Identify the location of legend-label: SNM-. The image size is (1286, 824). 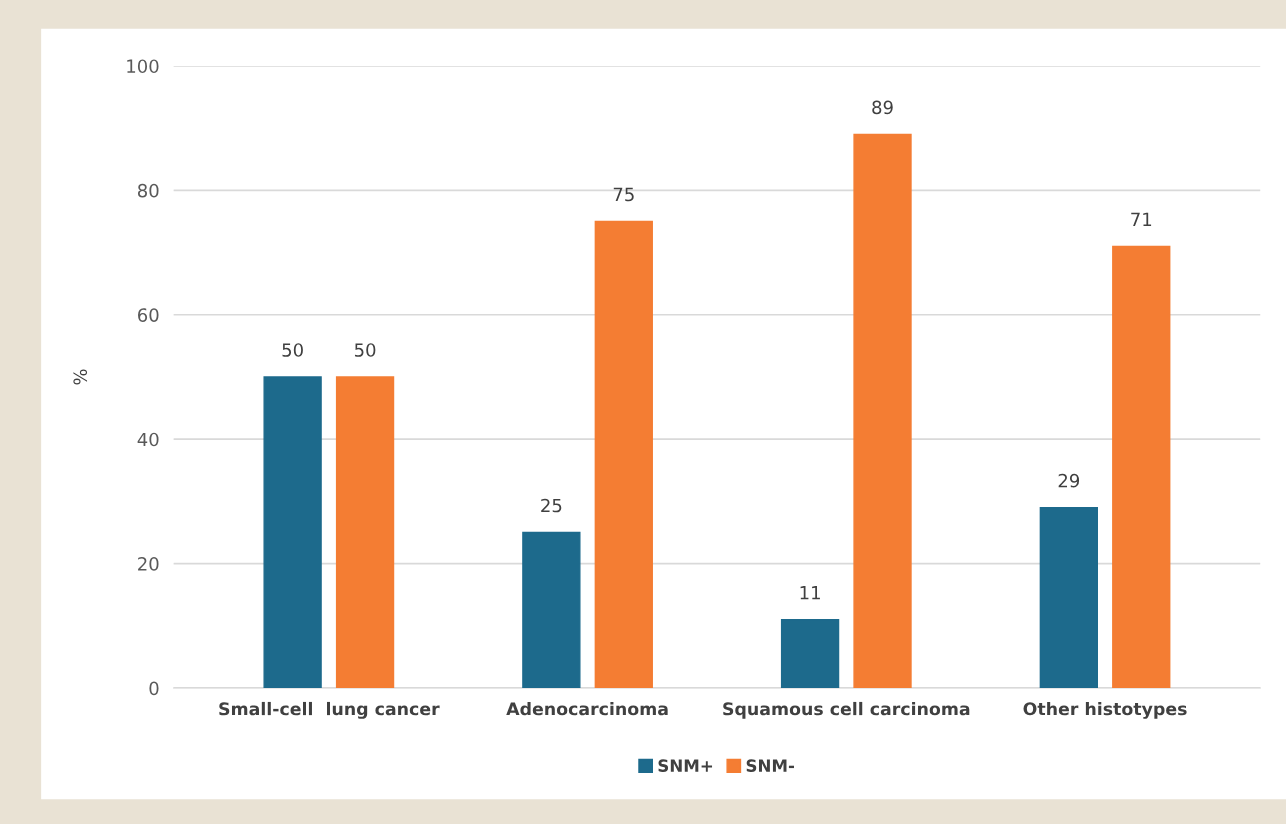
(770, 765).